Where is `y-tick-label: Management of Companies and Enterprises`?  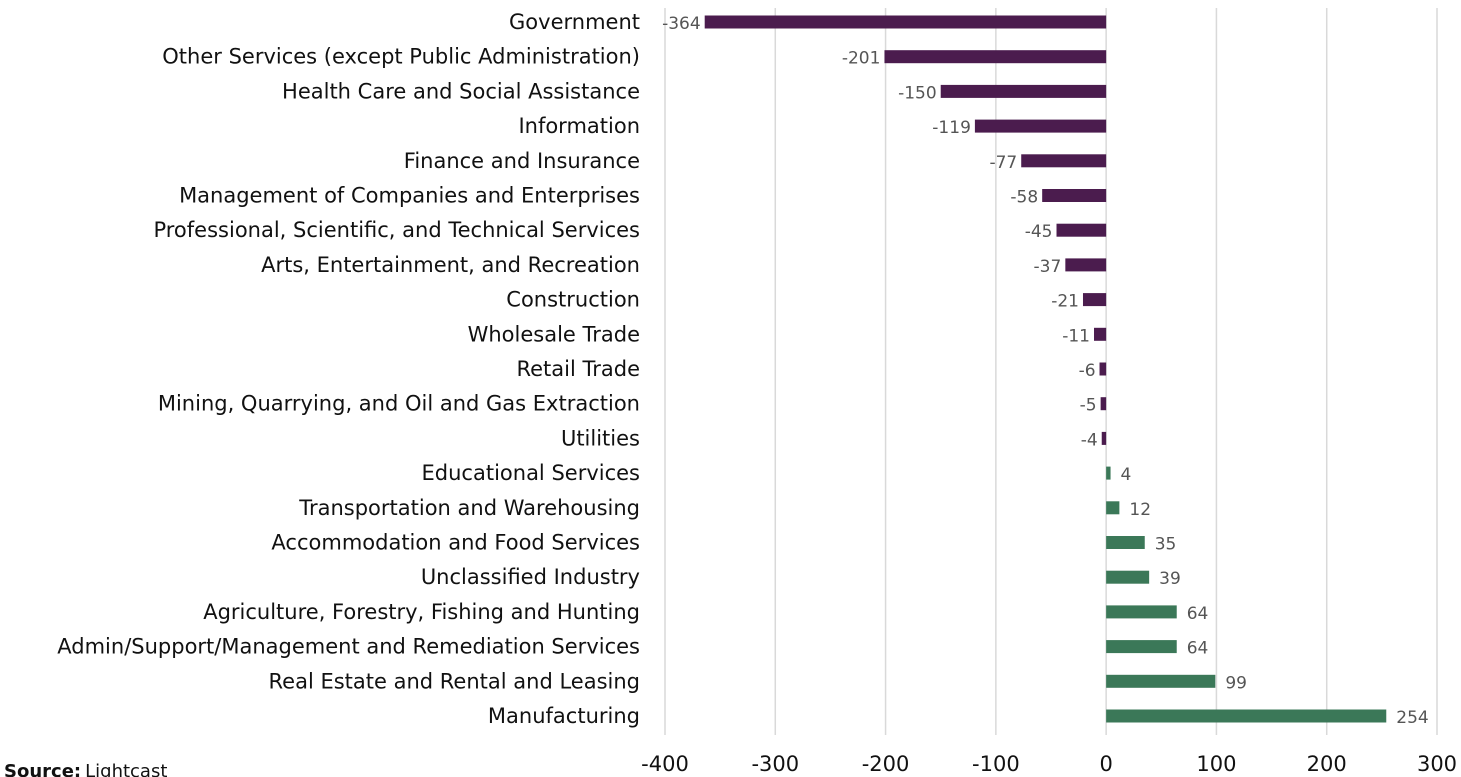 y-tick-label: Management of Companies and Enterprises is located at coordinates (409, 196).